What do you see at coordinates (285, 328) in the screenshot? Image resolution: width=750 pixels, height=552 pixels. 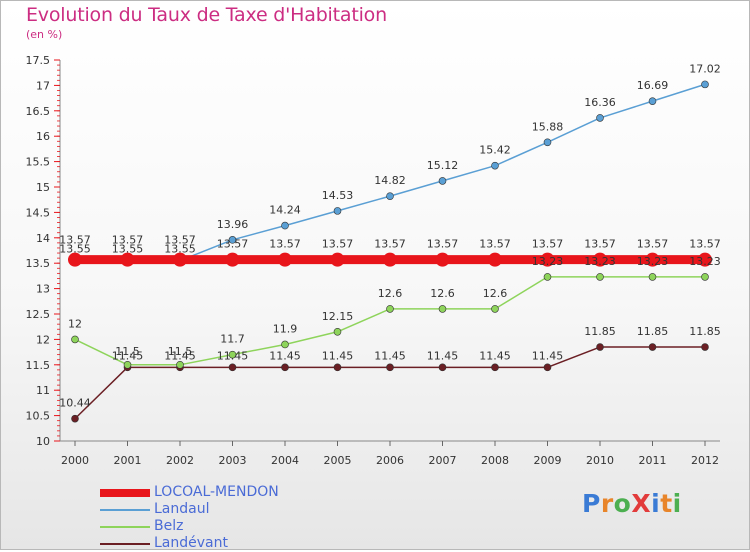 I see `data-label: 11.9` at bounding box center [285, 328].